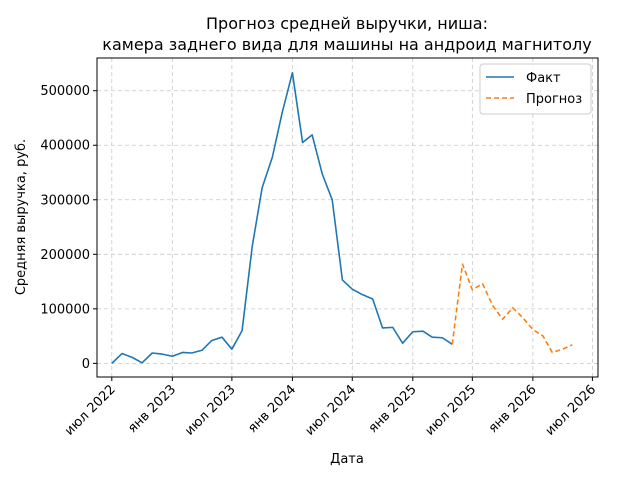 Image resolution: width=640 pixels, height=480 pixels. I want to click on y-tick-label: 0, so click(86, 364).